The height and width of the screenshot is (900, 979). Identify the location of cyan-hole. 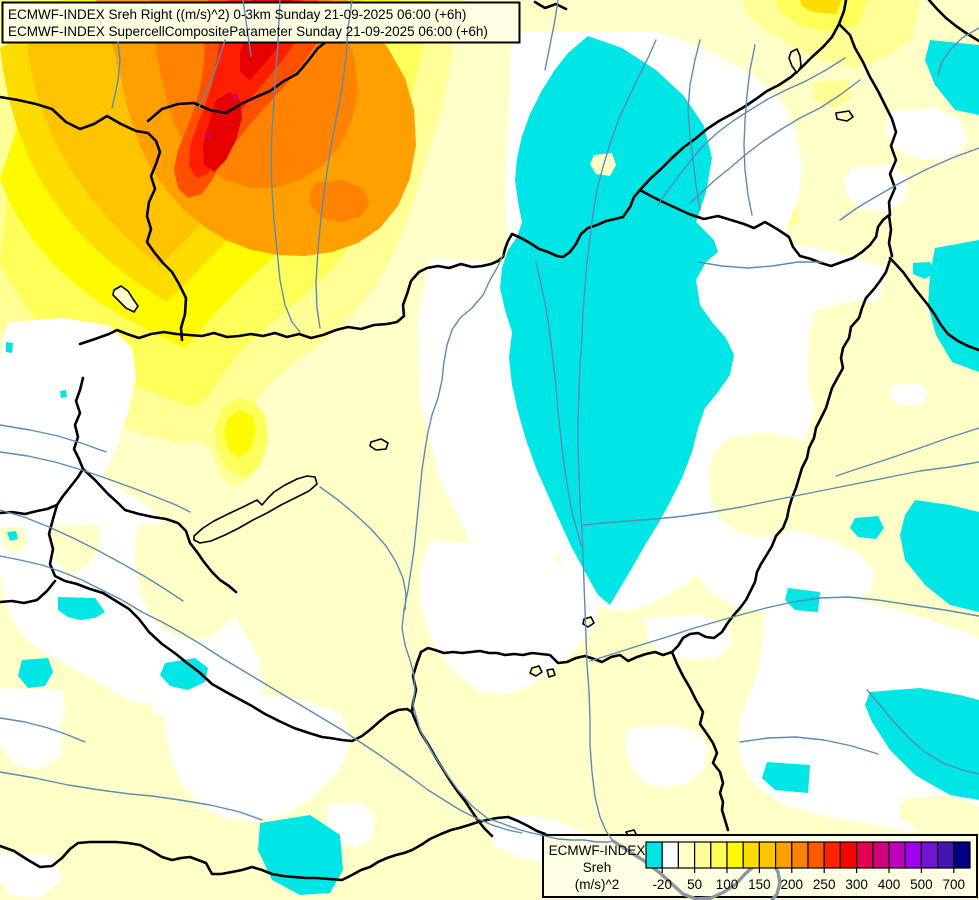
(603, 164).